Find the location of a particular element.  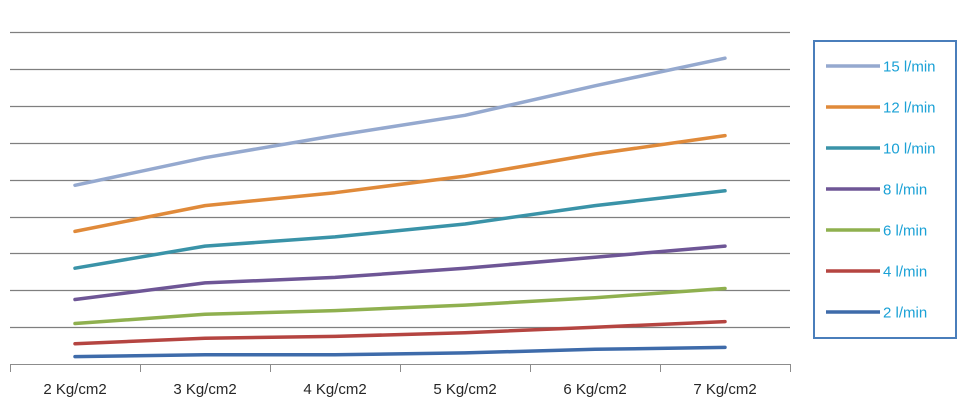

legend-box is located at coordinates (885, 189).